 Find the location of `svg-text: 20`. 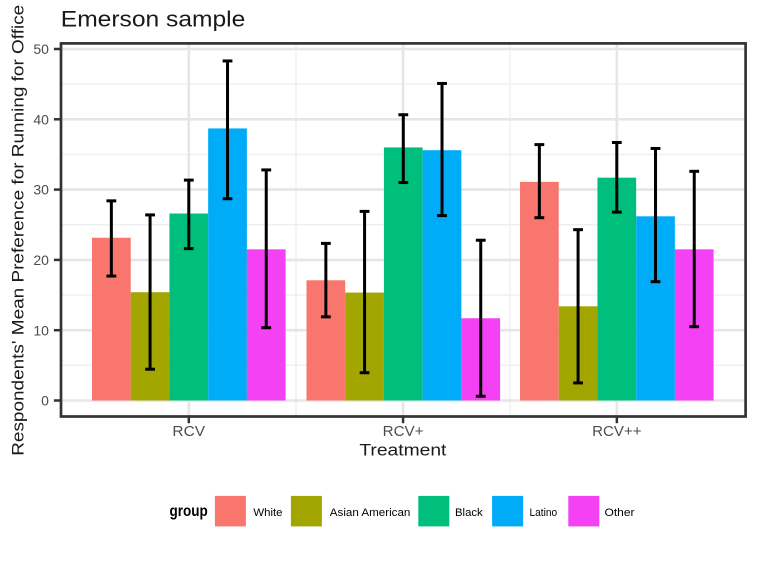

svg-text: 20 is located at coordinates (41, 260).